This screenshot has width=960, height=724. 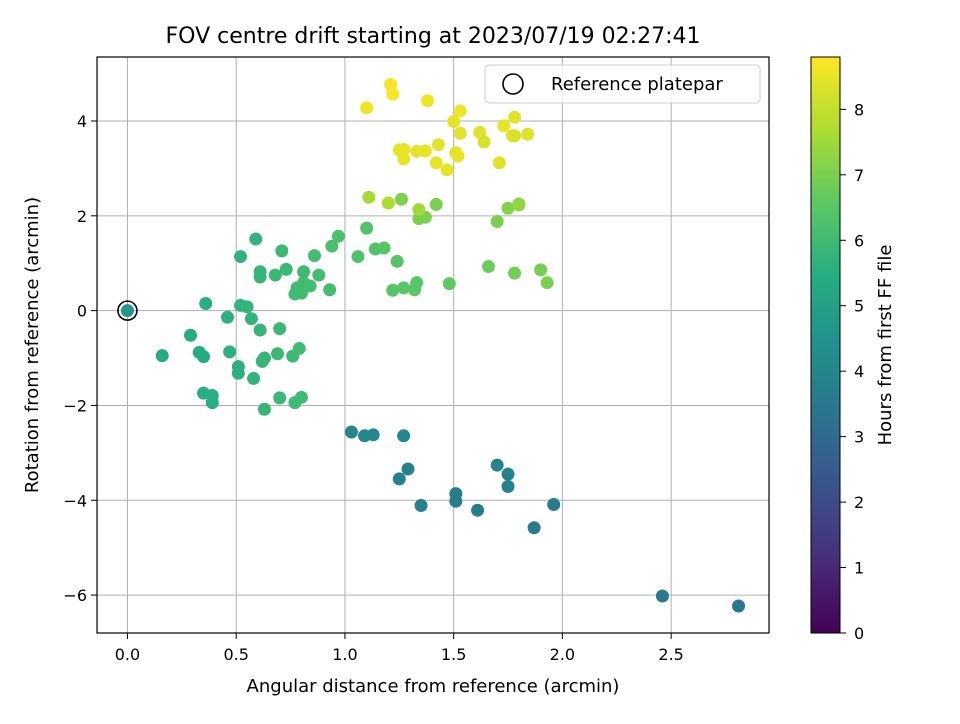 I want to click on y-tick-label: −4, so click(x=75, y=500).